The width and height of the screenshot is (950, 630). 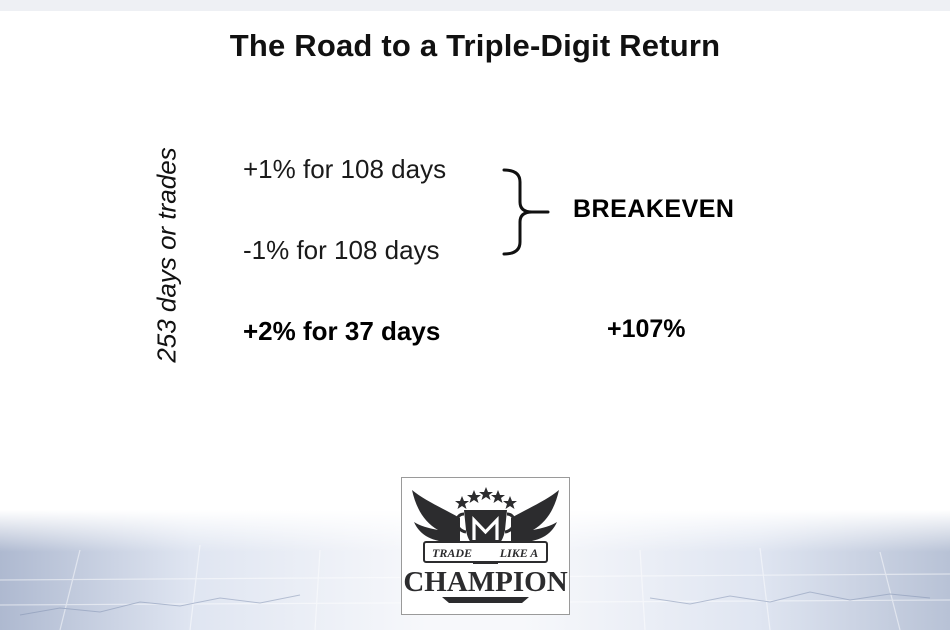 What do you see at coordinates (519, 553) in the screenshot?
I see `logo-text-line2: LIKE A` at bounding box center [519, 553].